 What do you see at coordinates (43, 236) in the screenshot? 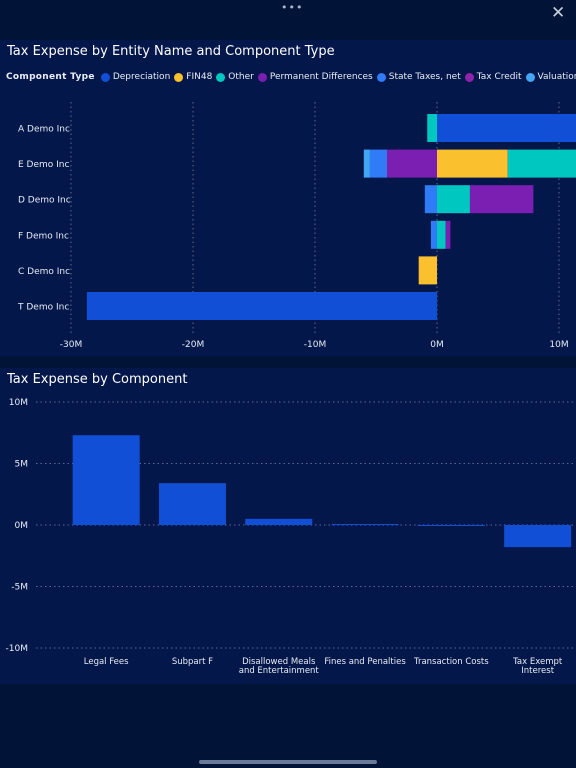
I see `y-category-label: F Demo Inc` at bounding box center [43, 236].